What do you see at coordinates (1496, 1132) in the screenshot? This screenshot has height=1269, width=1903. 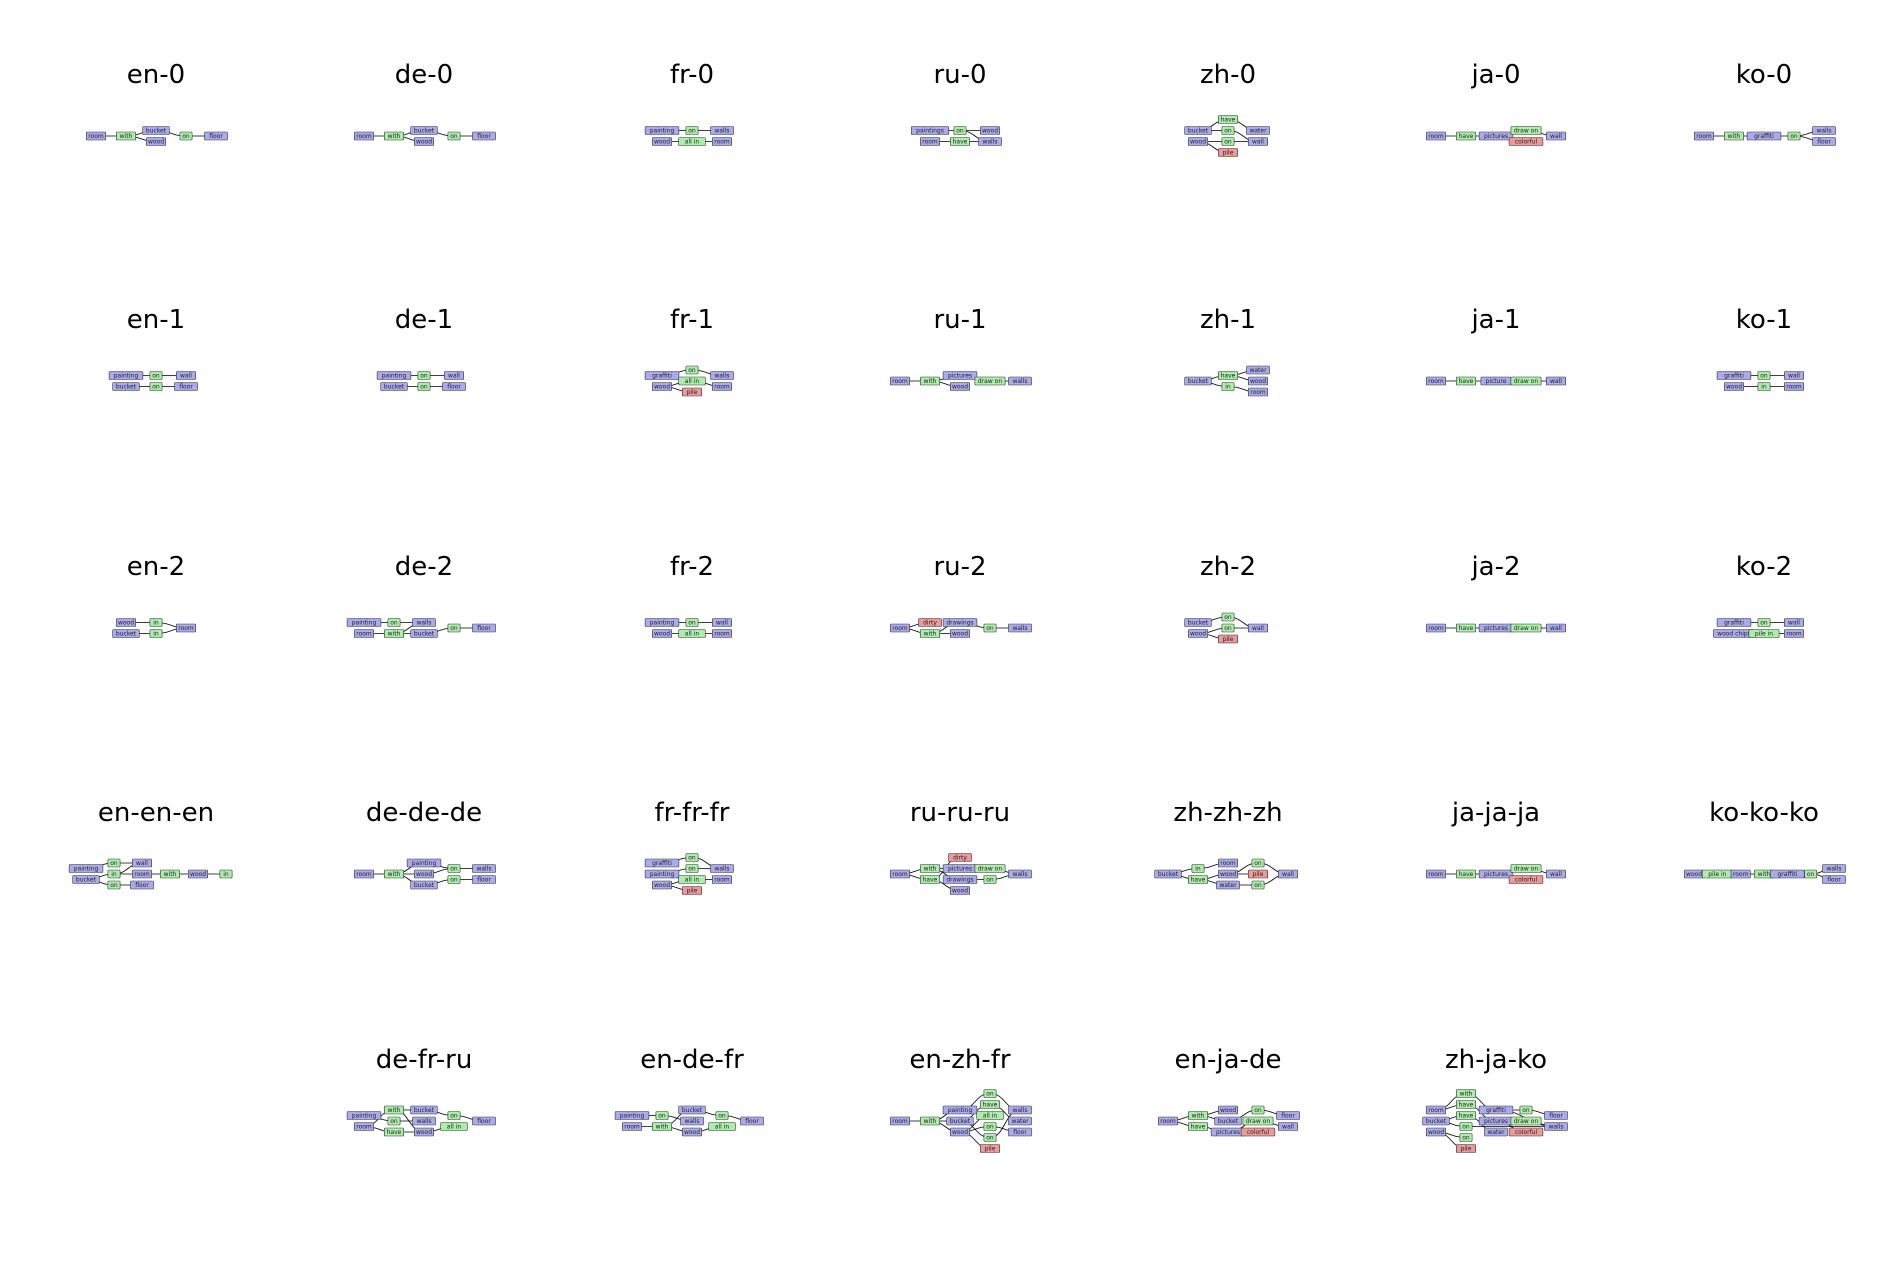 I see `node-label: water` at bounding box center [1496, 1132].